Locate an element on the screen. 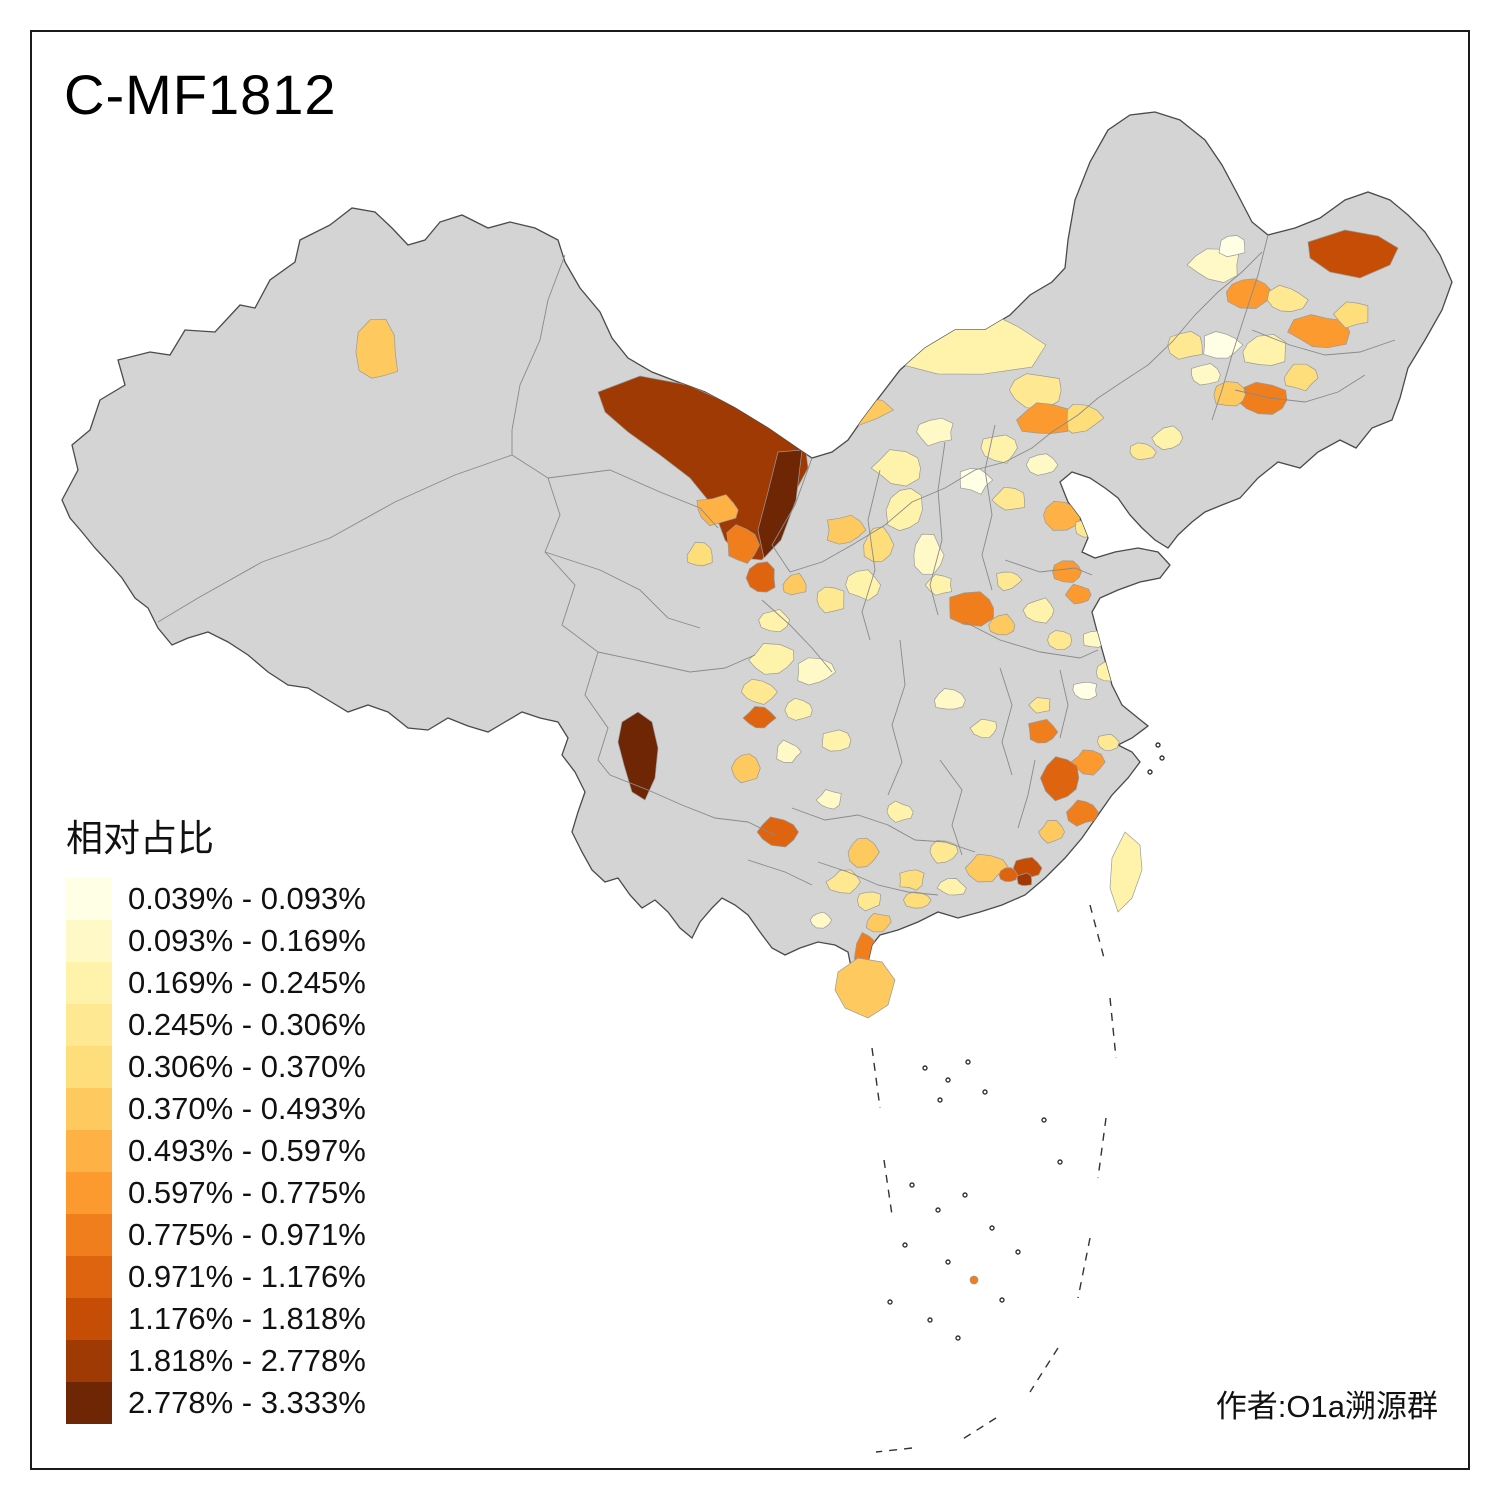 The height and width of the screenshot is (1500, 1500). legend-row: 0.775% - 0.971% is located at coordinates (216, 1235).